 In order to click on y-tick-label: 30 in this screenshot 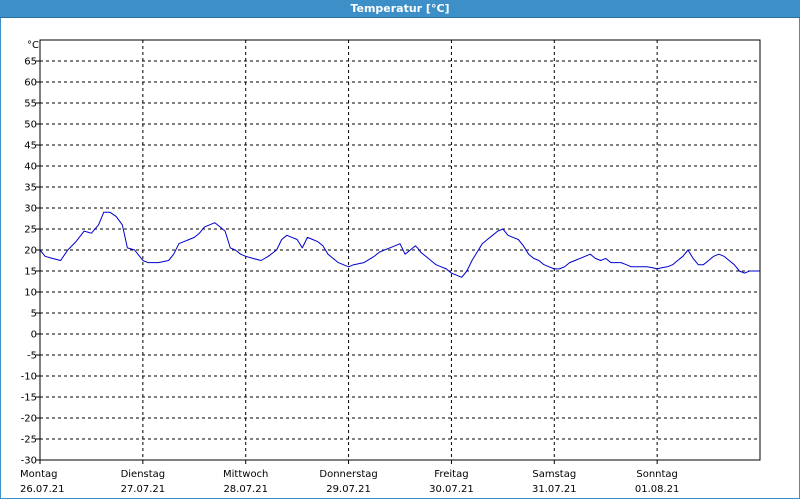, I will do `click(30, 209)`.